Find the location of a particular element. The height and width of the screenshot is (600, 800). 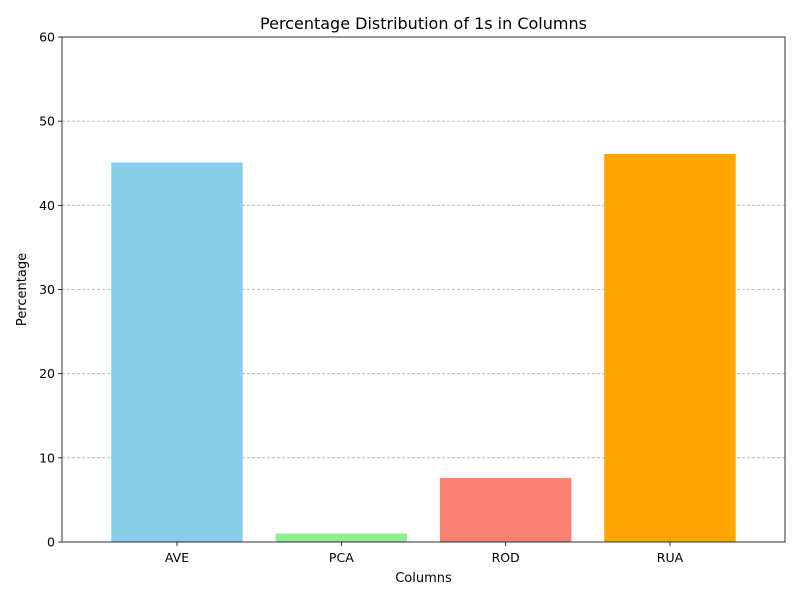

x-tick-label-ave: AVE is located at coordinates (177, 557).